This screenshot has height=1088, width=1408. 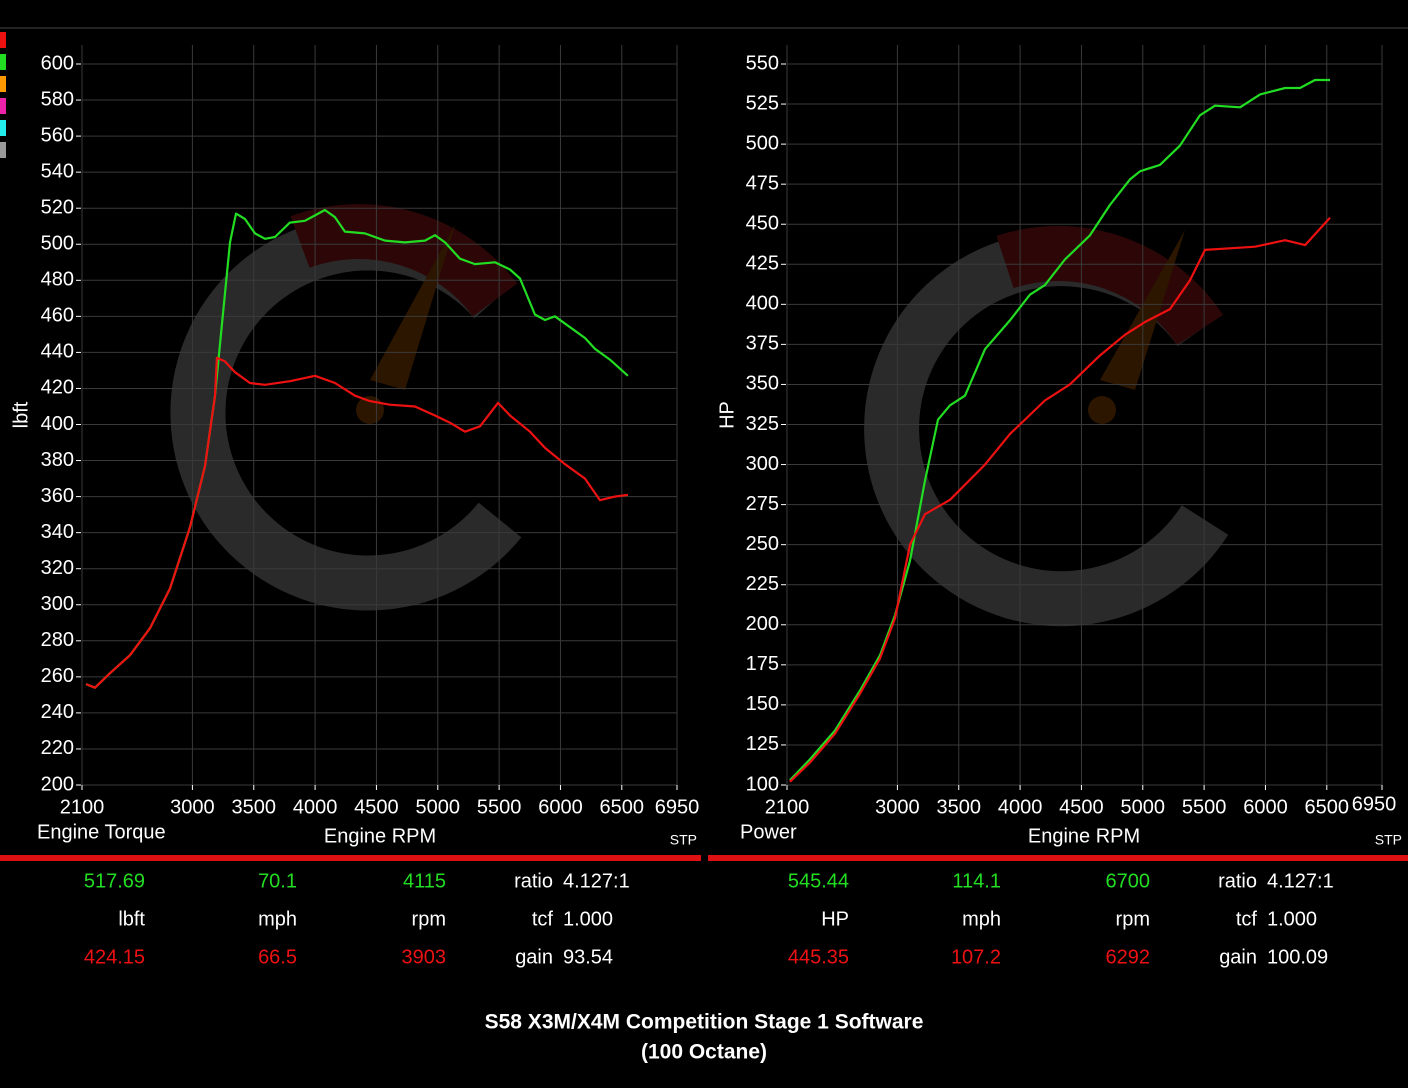 I want to click on footer-subtitle: (100 Octane), so click(x=704, y=1052).